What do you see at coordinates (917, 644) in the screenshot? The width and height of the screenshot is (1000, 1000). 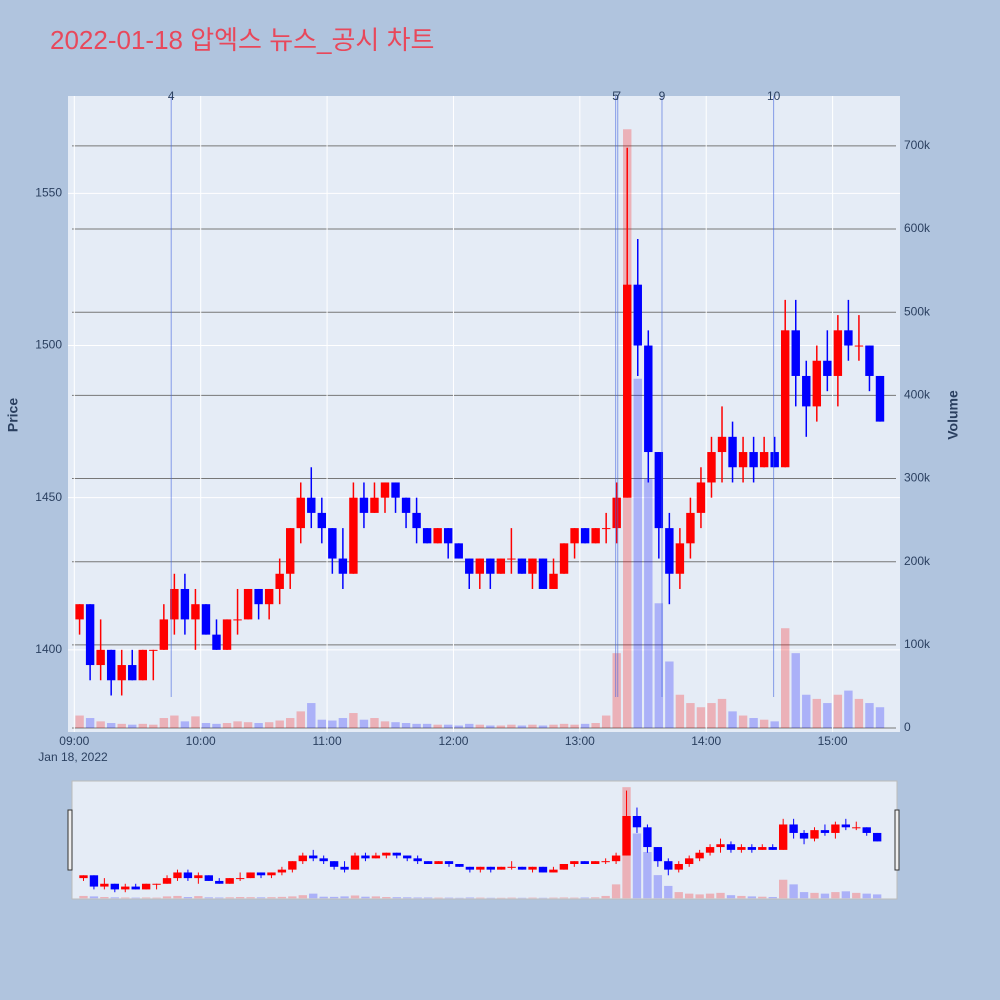 I see `y2-tick-label: 100k` at bounding box center [917, 644].